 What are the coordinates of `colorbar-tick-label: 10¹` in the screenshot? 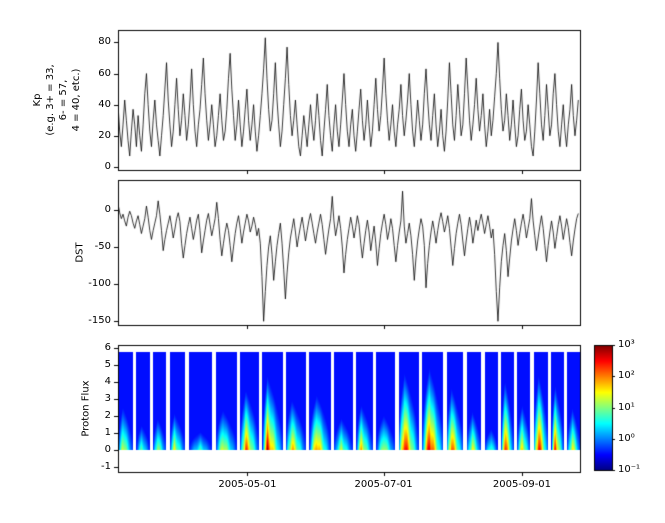 It's located at (626, 407).